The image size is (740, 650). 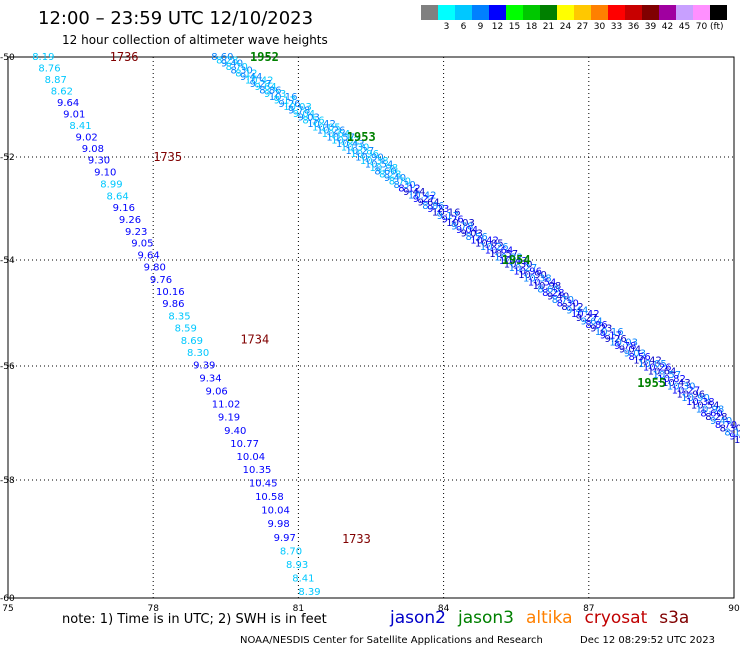 What do you see at coordinates (667, 27) in the screenshot?
I see `legend-label: 42` at bounding box center [667, 27].